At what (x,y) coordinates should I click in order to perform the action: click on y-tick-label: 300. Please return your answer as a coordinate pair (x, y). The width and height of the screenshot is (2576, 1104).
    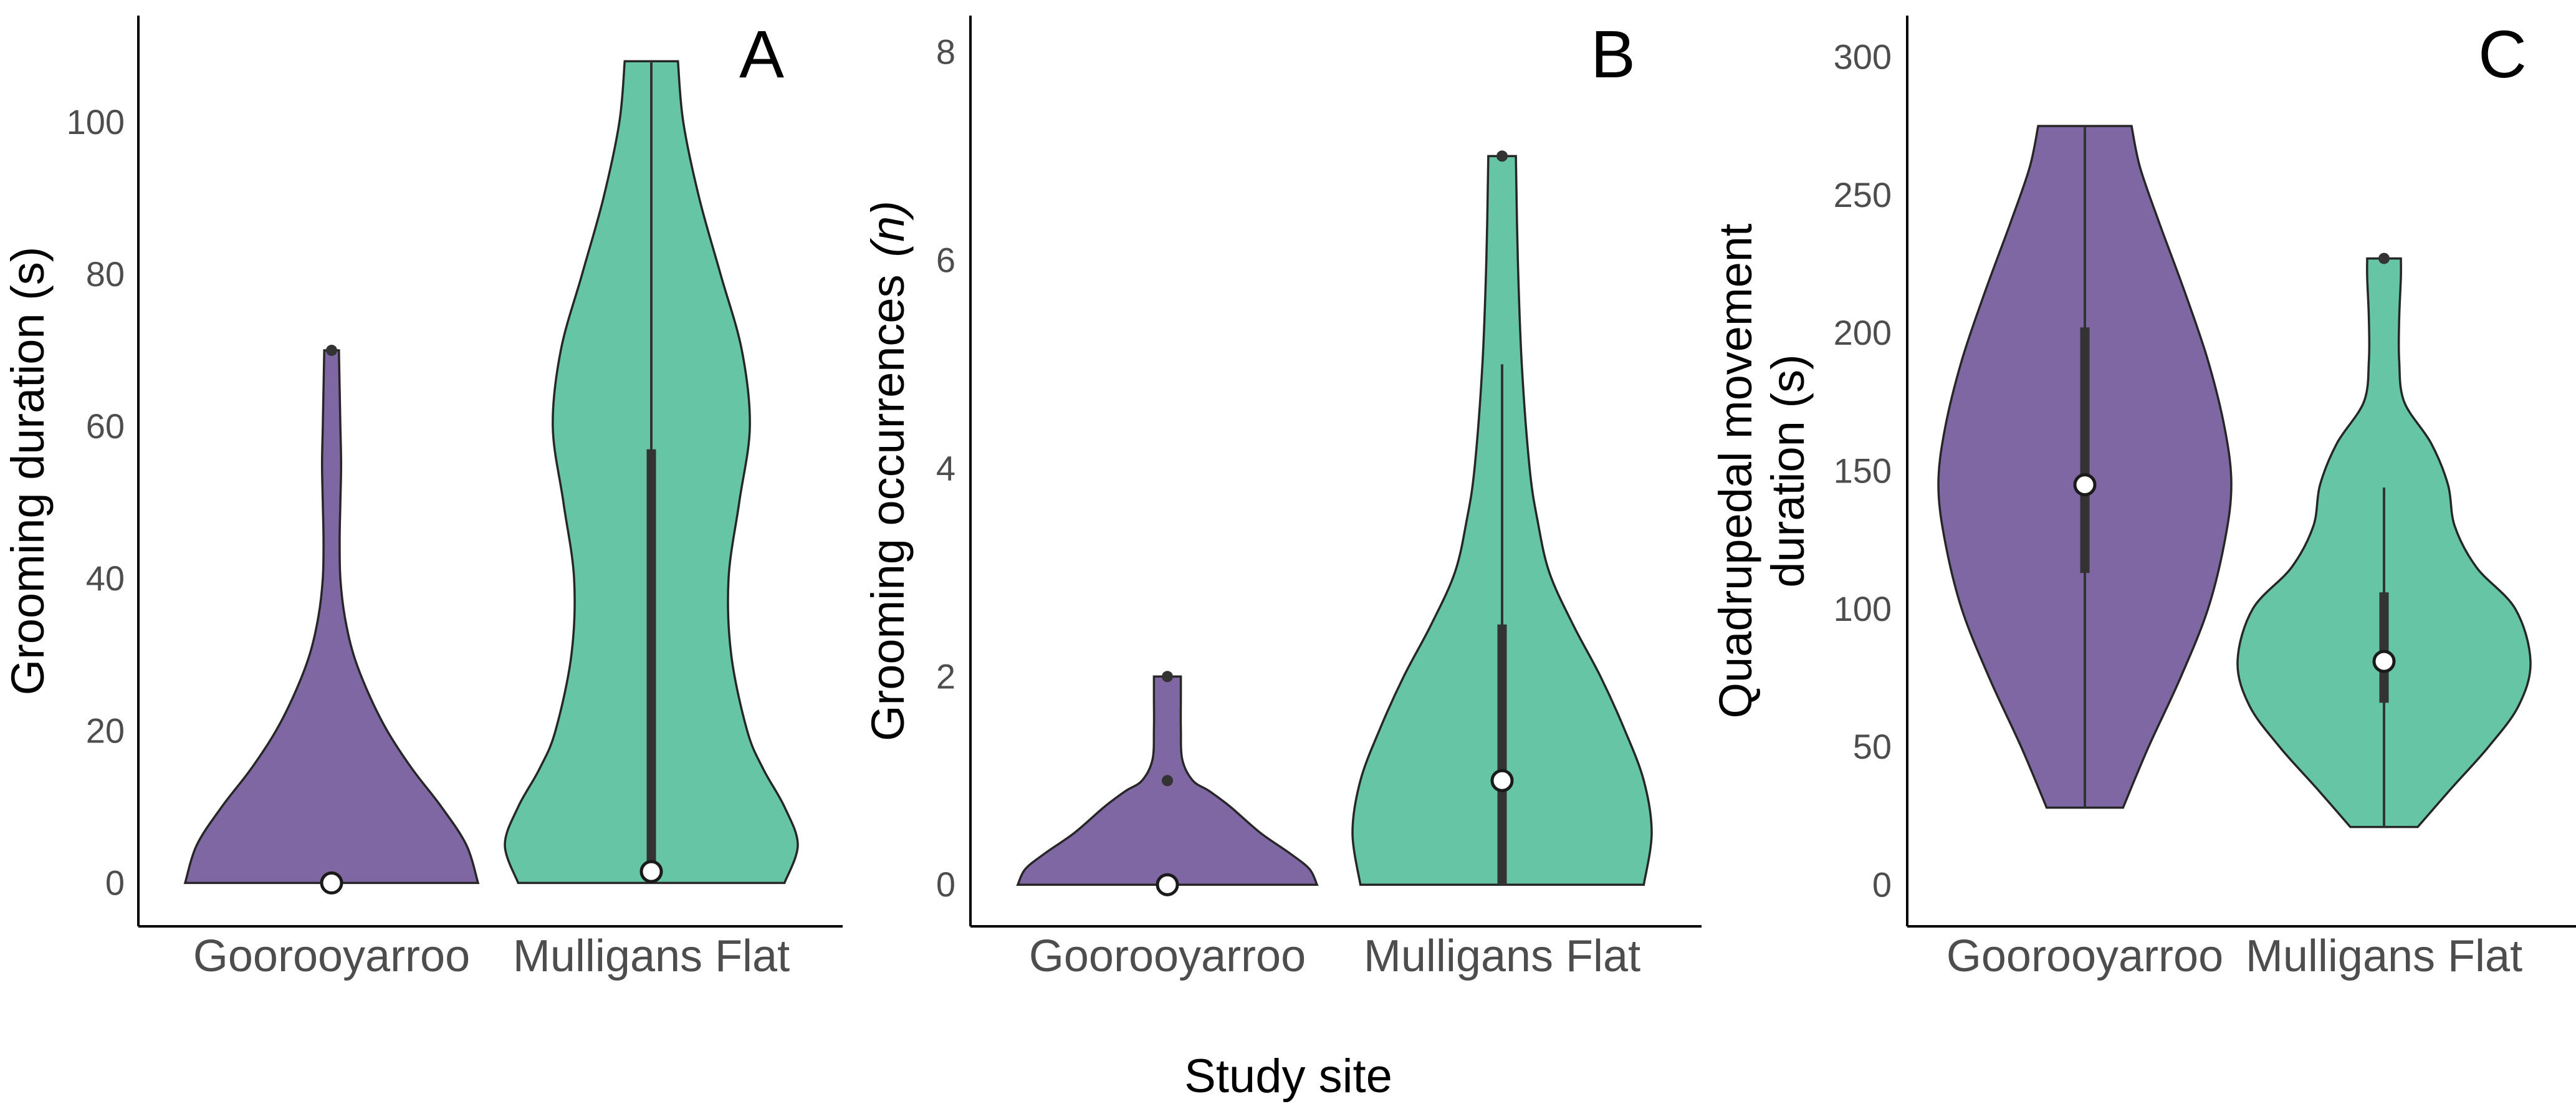
    Looking at the image, I should click on (1863, 56).